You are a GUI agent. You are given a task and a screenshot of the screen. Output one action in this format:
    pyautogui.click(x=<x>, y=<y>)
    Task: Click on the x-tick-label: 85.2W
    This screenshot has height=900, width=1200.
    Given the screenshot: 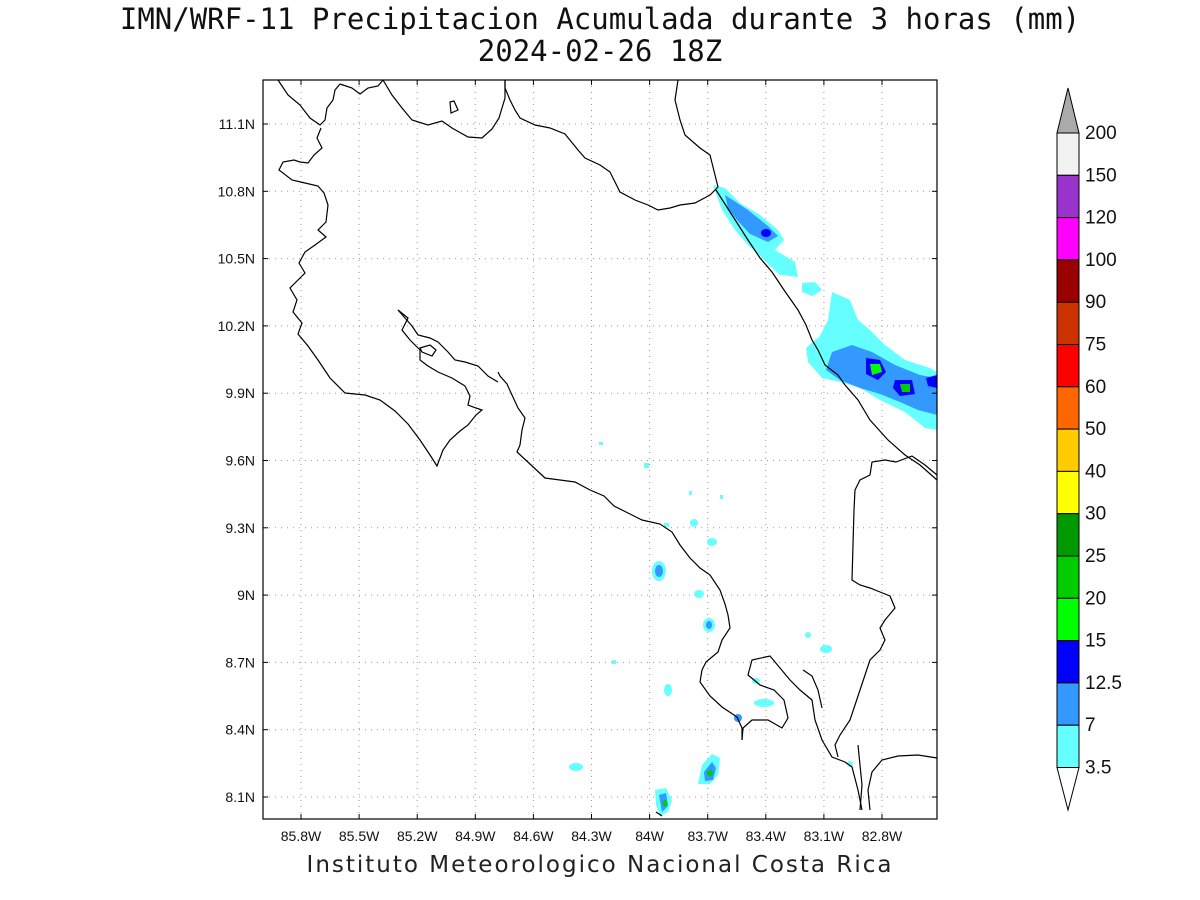 What is the action you would take?
    pyautogui.click(x=417, y=836)
    